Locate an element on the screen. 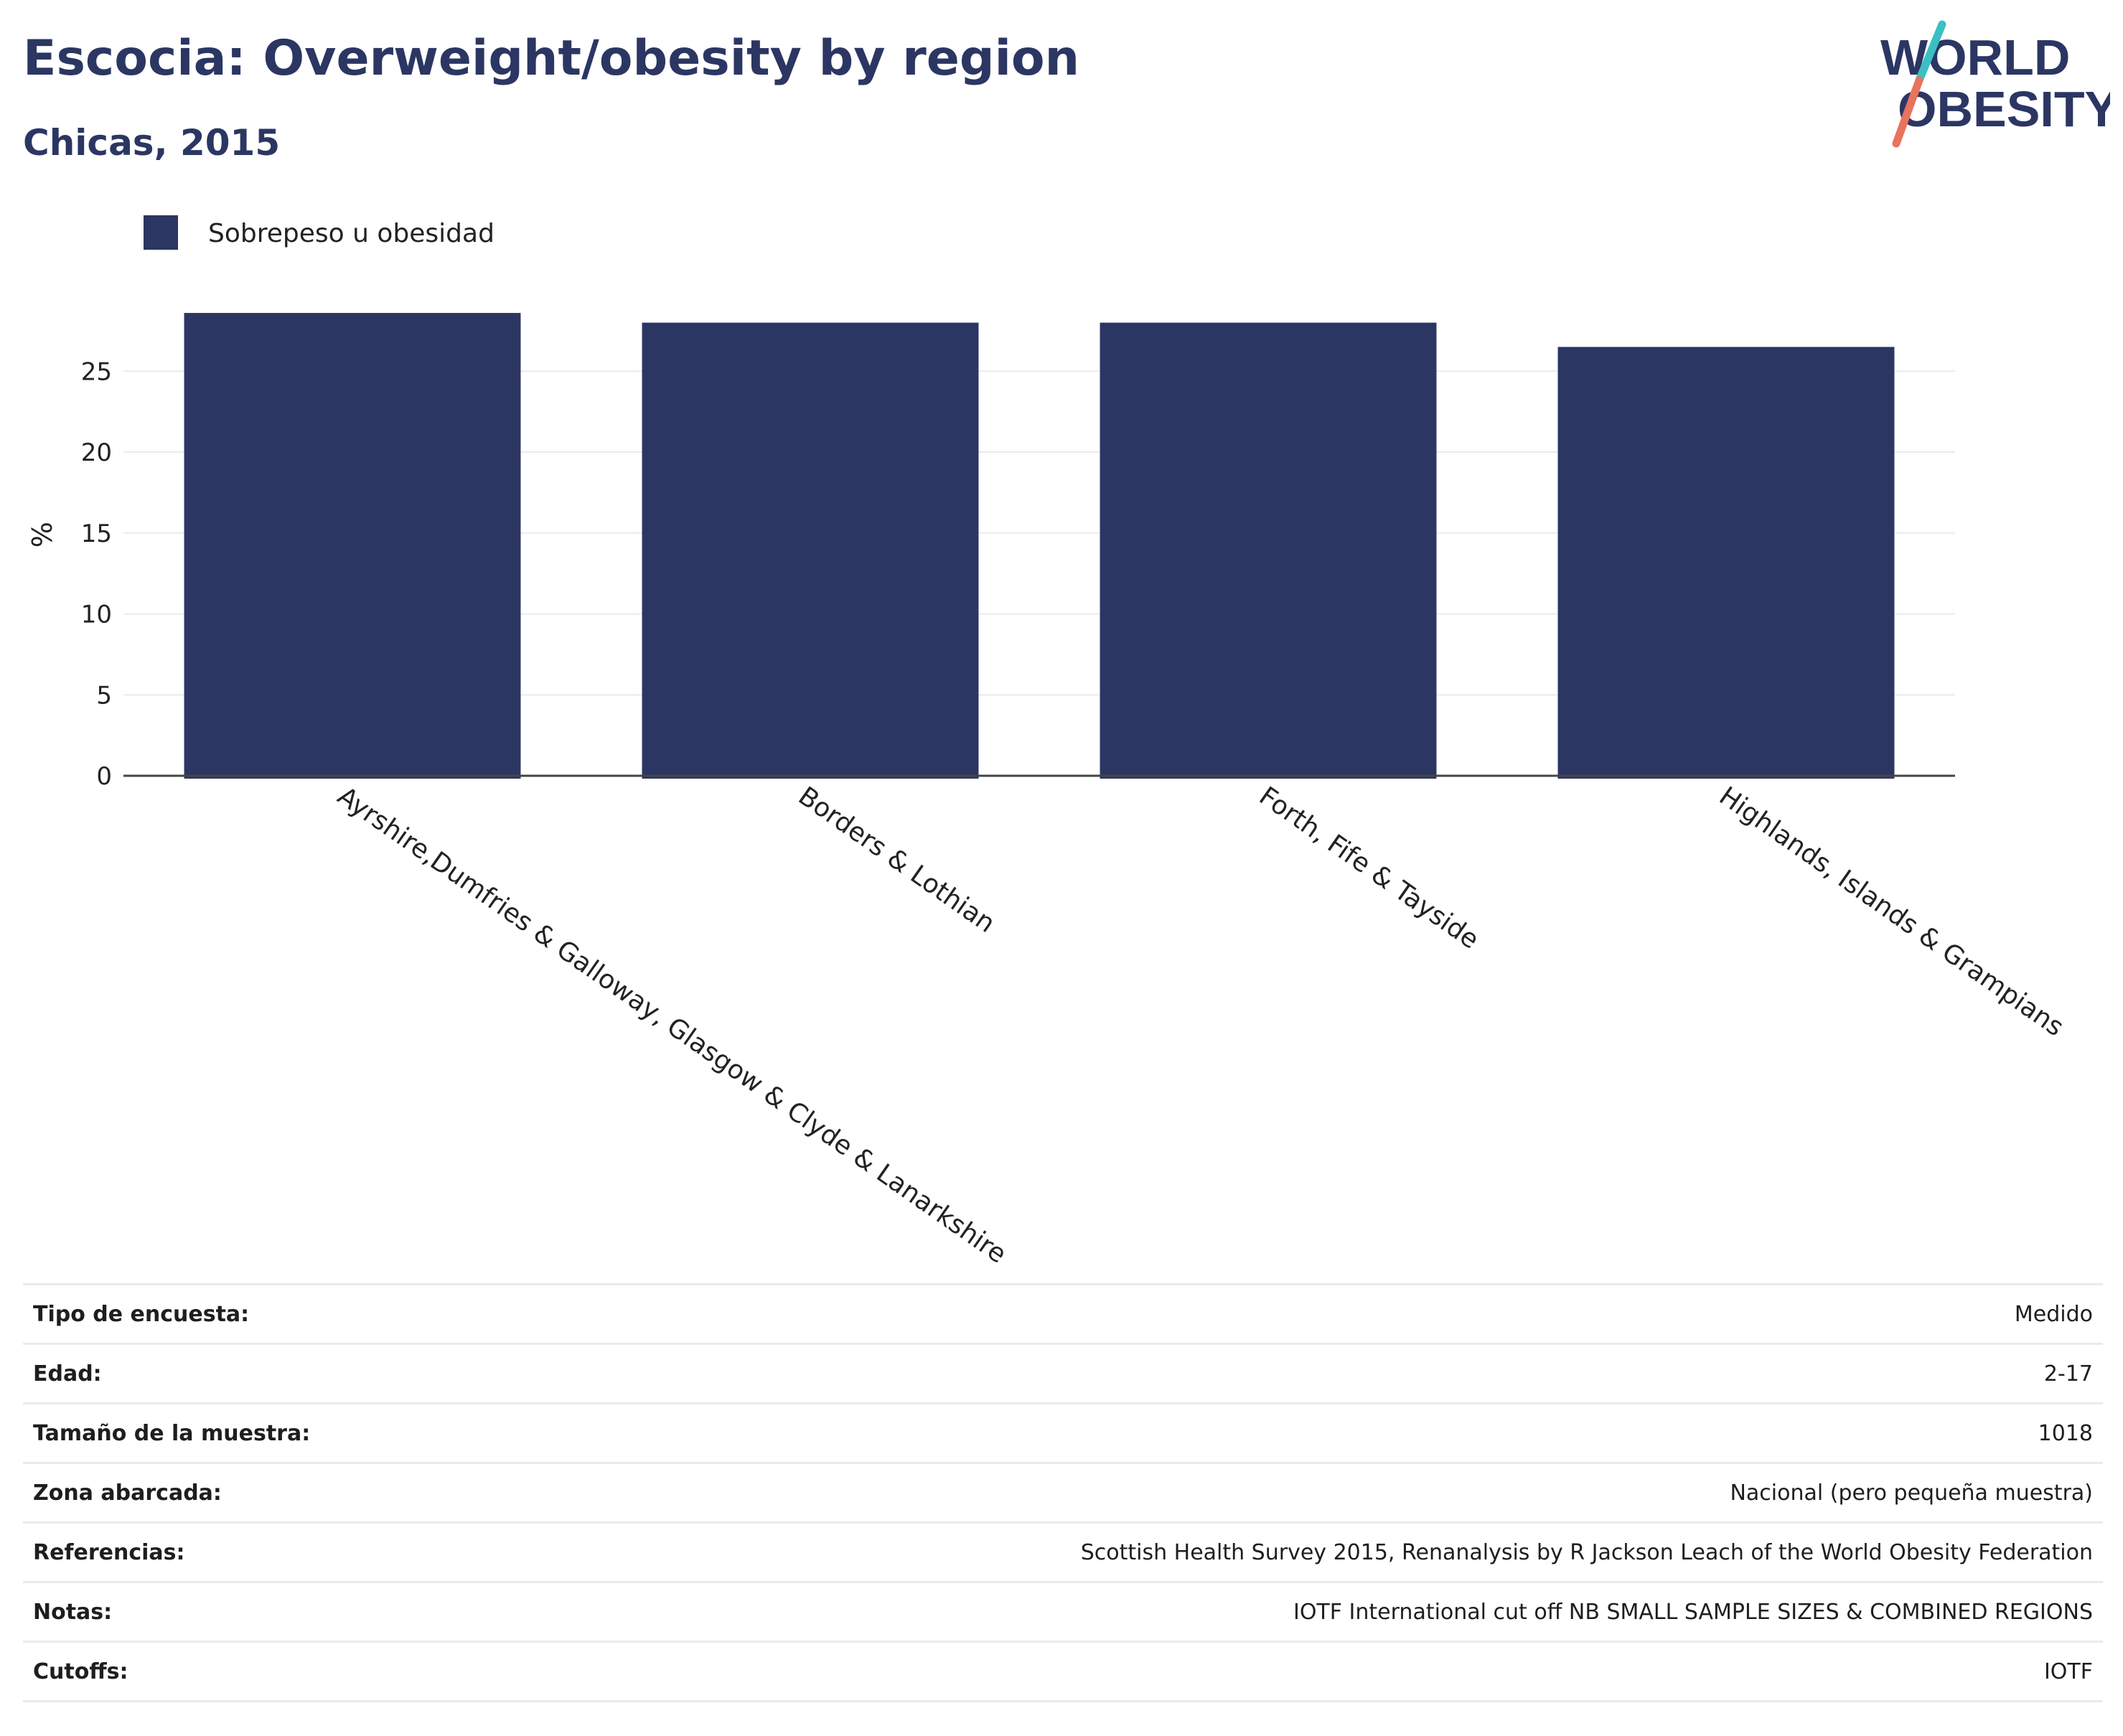 This screenshot has width=2123, height=1736. table-row: Tipo de encuesta: Medido is located at coordinates (1063, 1314).